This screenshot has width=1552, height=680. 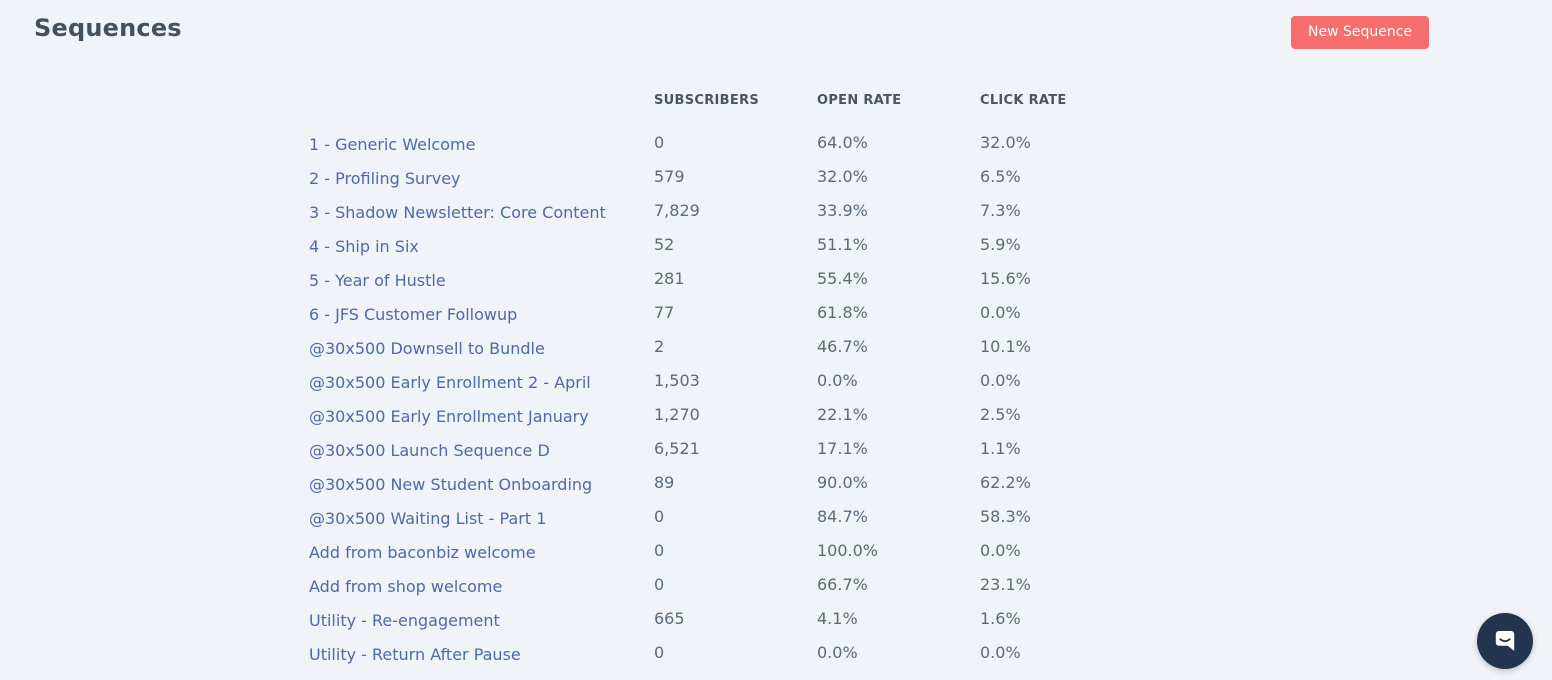 What do you see at coordinates (842, 142) in the screenshot?
I see `open-rate-value: 64.0%` at bounding box center [842, 142].